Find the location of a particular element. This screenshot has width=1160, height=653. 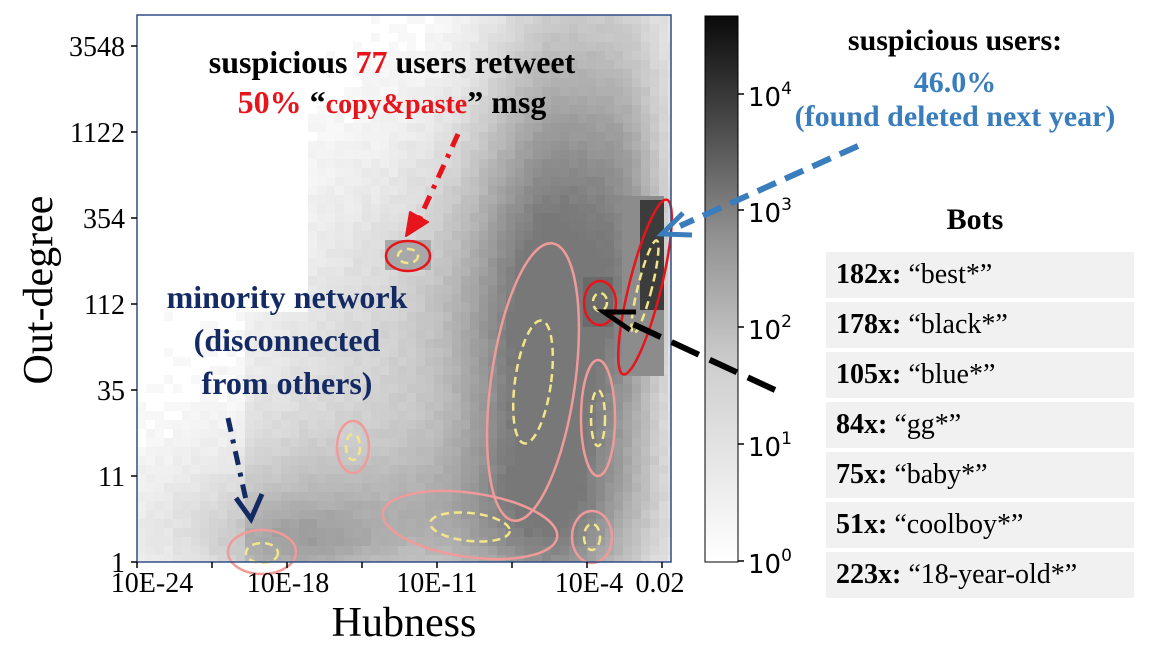

bot-count: 178x: is located at coordinates (869, 324).